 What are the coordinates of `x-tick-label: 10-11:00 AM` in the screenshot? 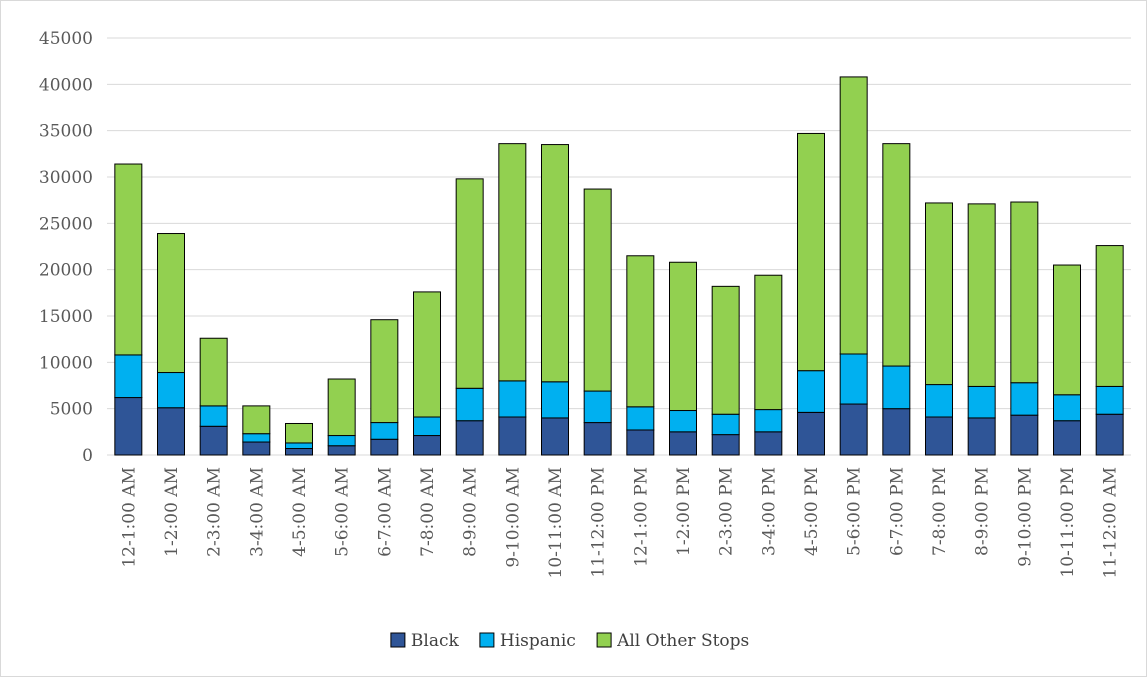 It's located at (556, 522).